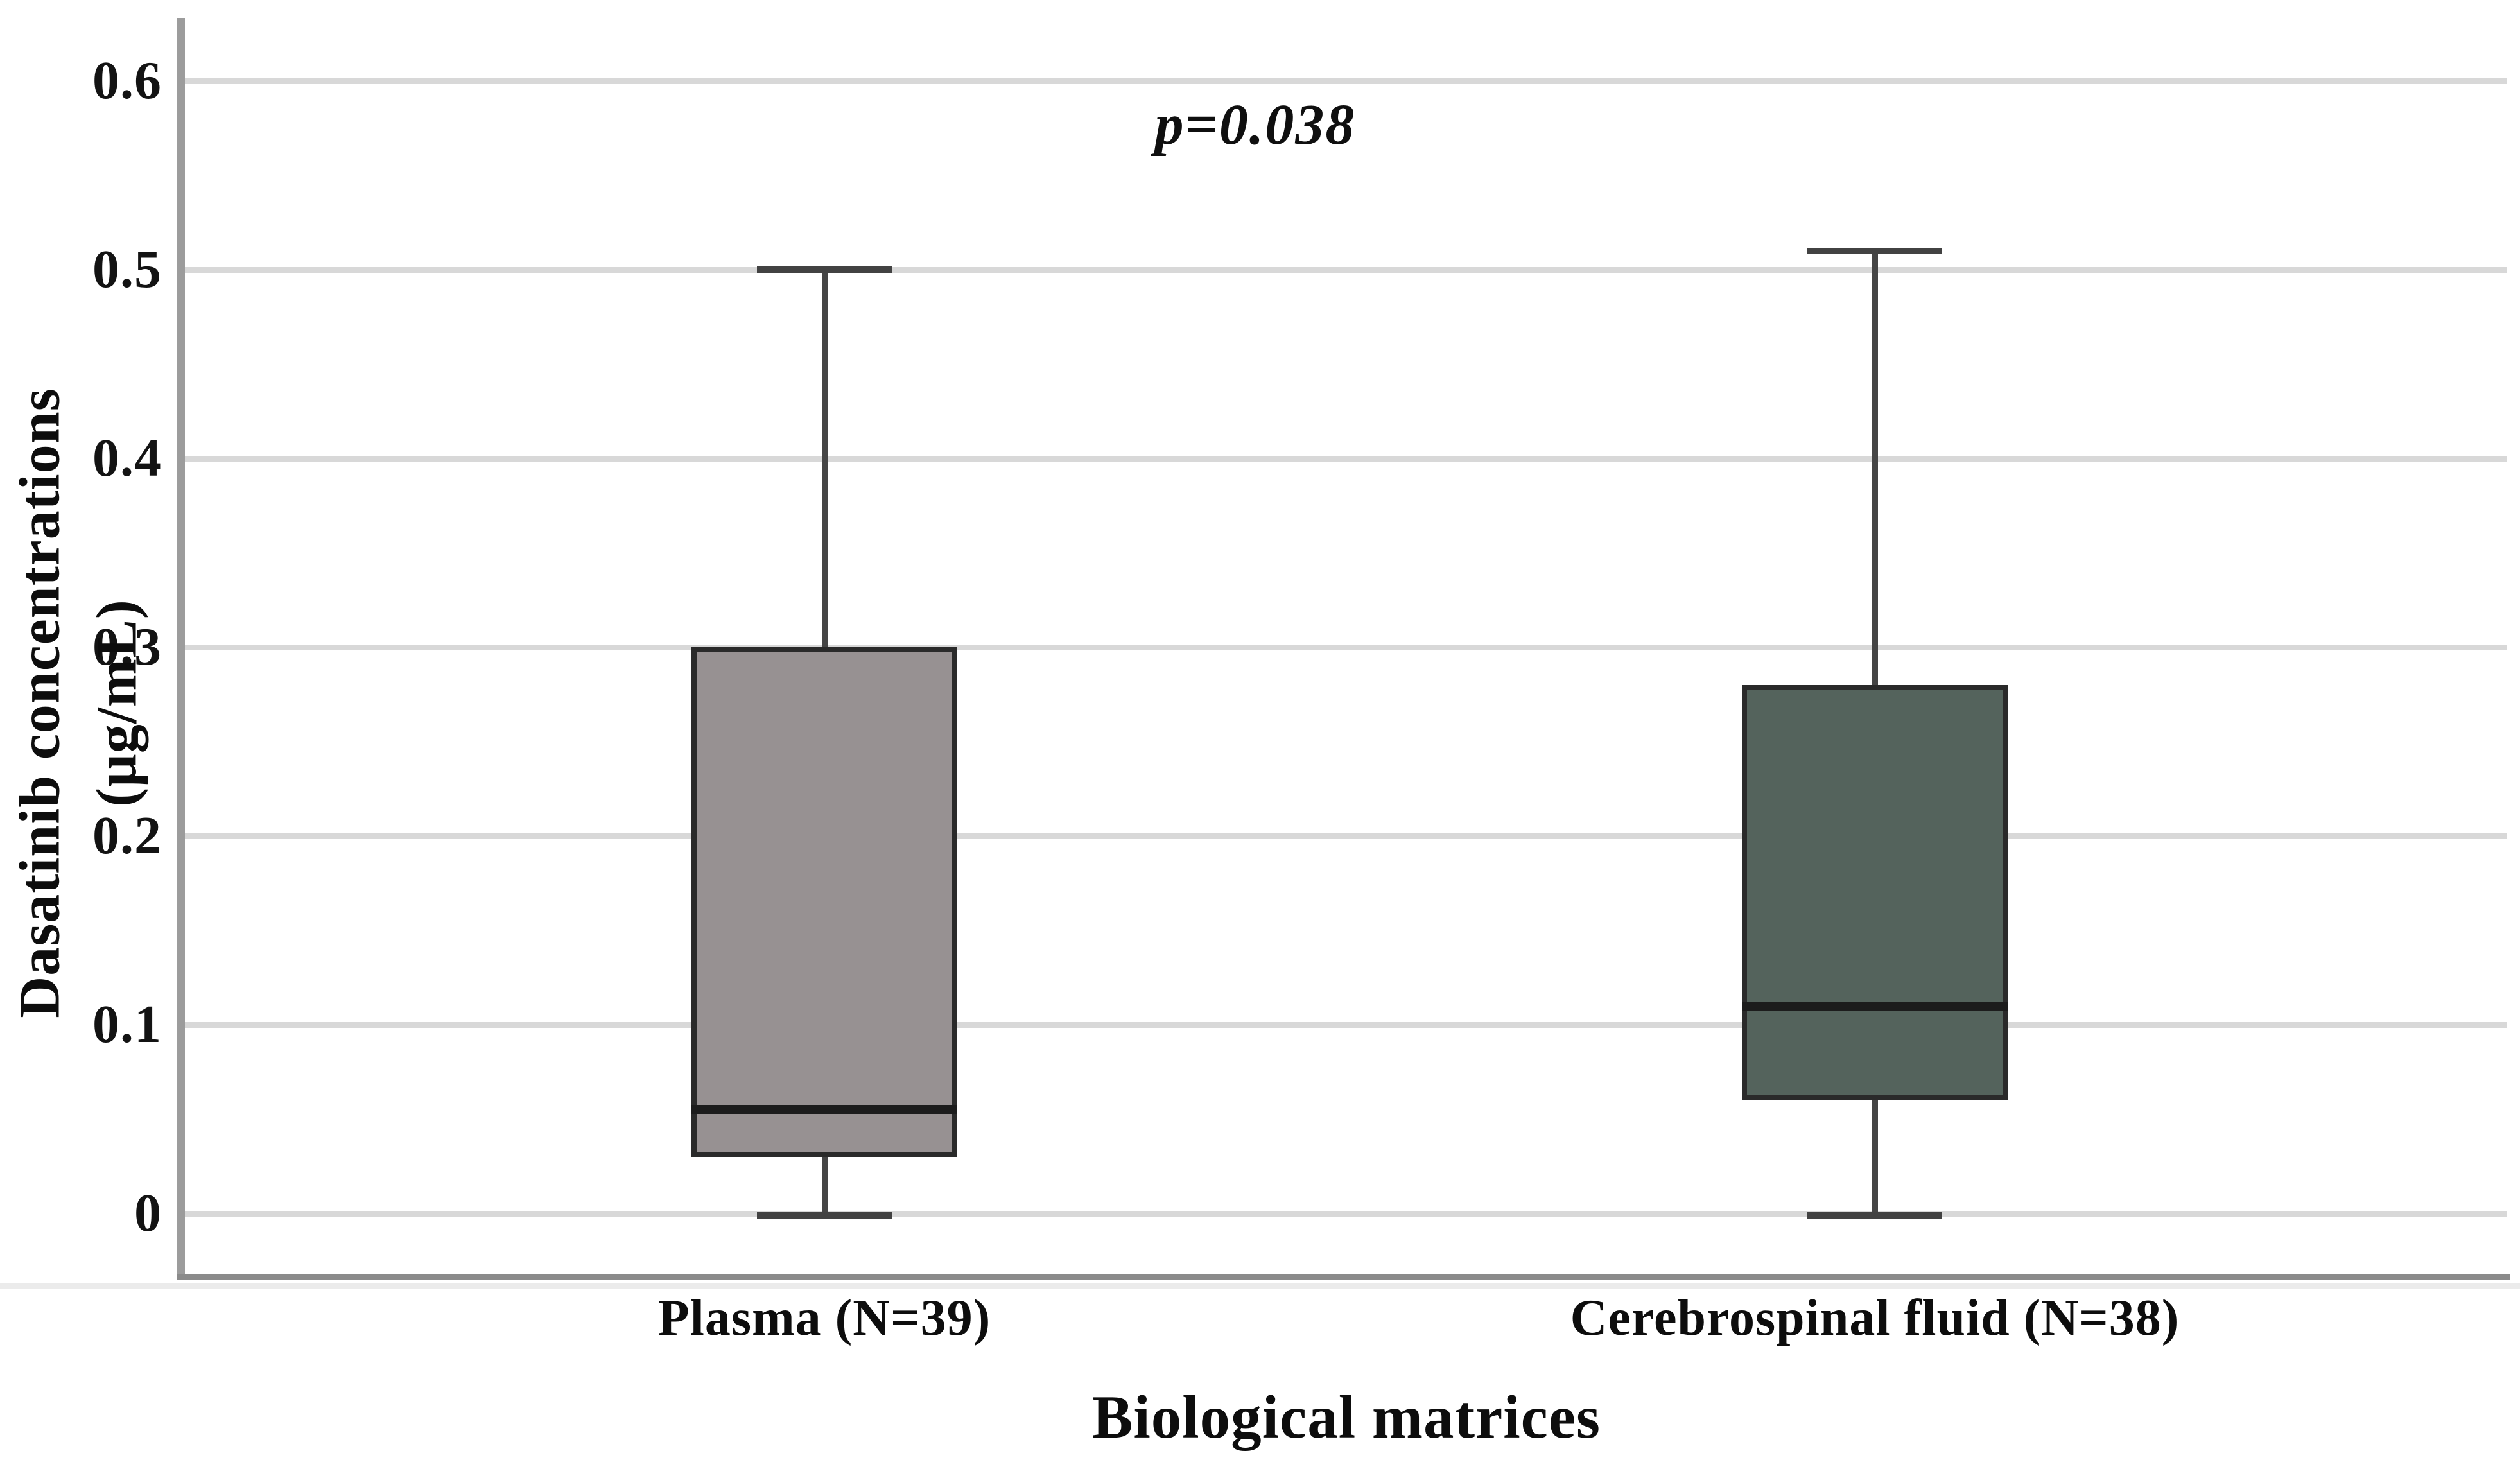 This screenshot has height=1460, width=2520. Describe the element at coordinates (127, 458) in the screenshot. I see `y-tick-label: 0.4` at that location.